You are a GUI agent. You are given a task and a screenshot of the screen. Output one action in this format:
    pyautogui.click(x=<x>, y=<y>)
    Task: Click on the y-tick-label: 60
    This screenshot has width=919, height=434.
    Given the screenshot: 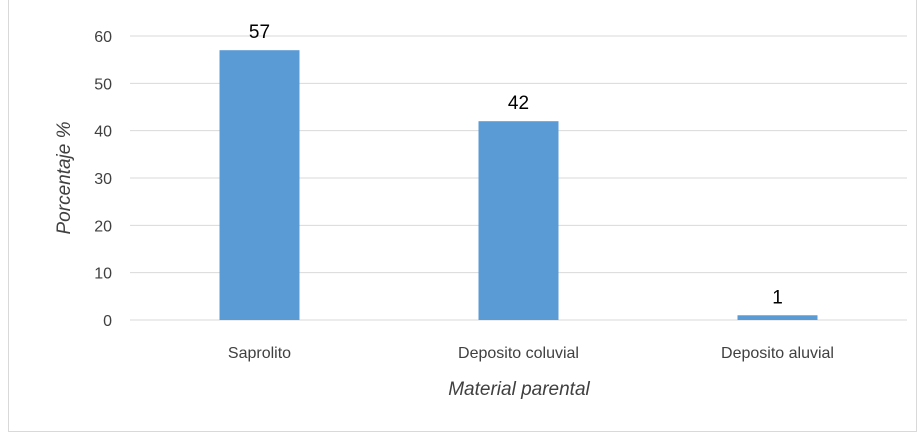 What is the action you would take?
    pyautogui.click(x=103, y=37)
    